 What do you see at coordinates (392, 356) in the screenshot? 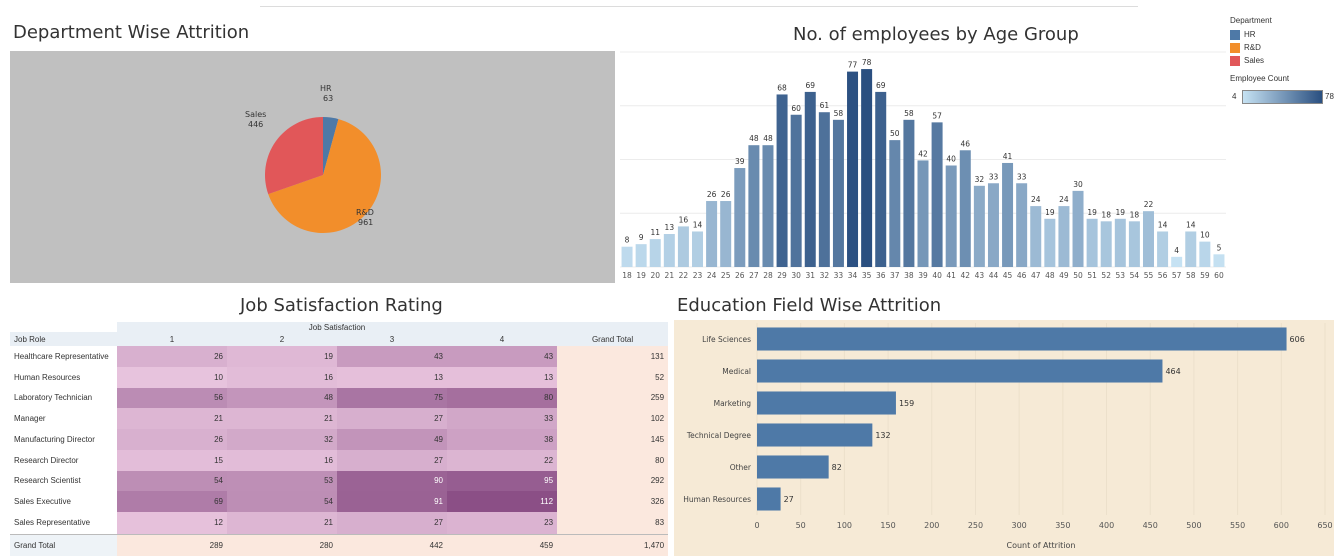
I see `satisfaction-cell: 43` at bounding box center [392, 356].